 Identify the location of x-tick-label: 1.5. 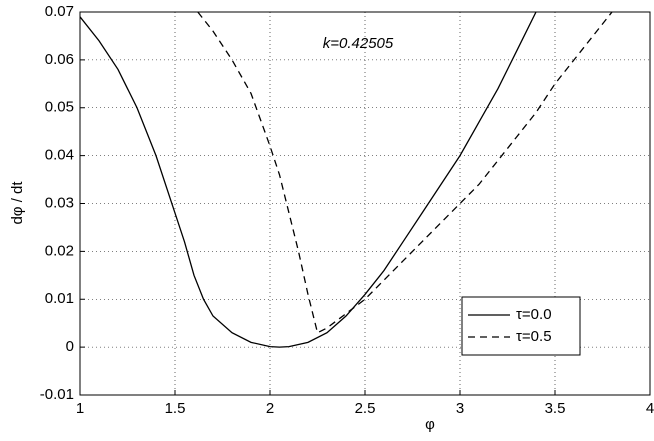
(175, 408).